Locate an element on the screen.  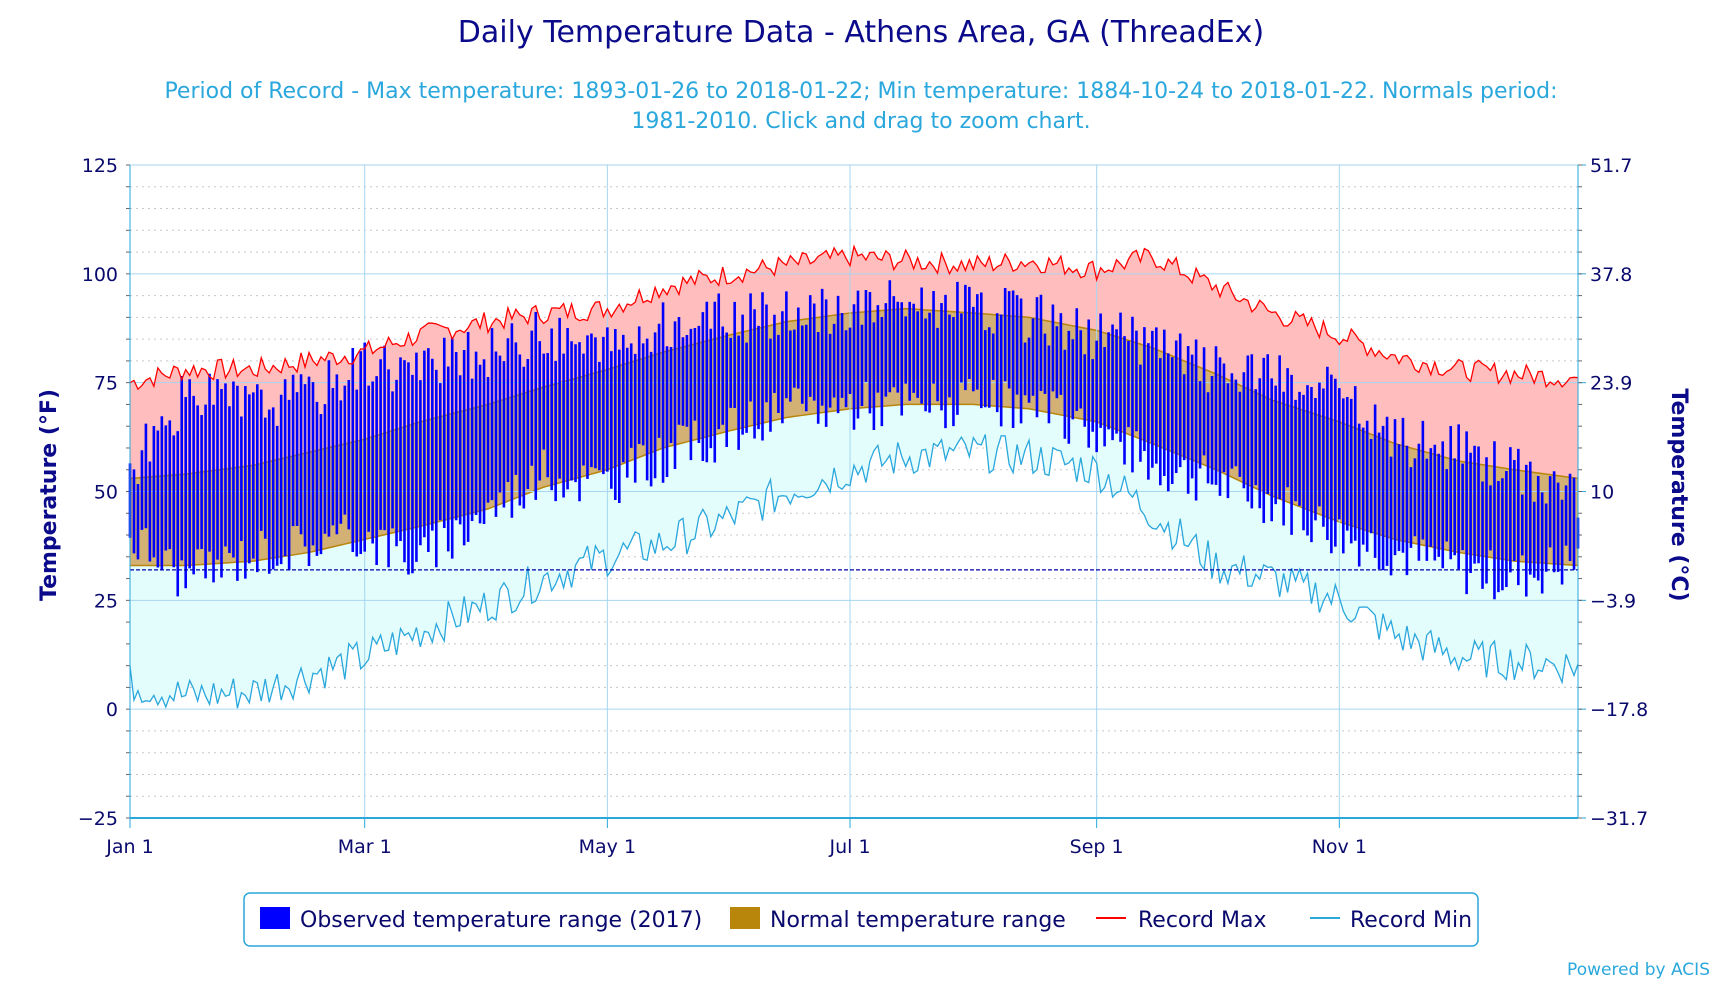
record-max-line is located at coordinates (854, 317).